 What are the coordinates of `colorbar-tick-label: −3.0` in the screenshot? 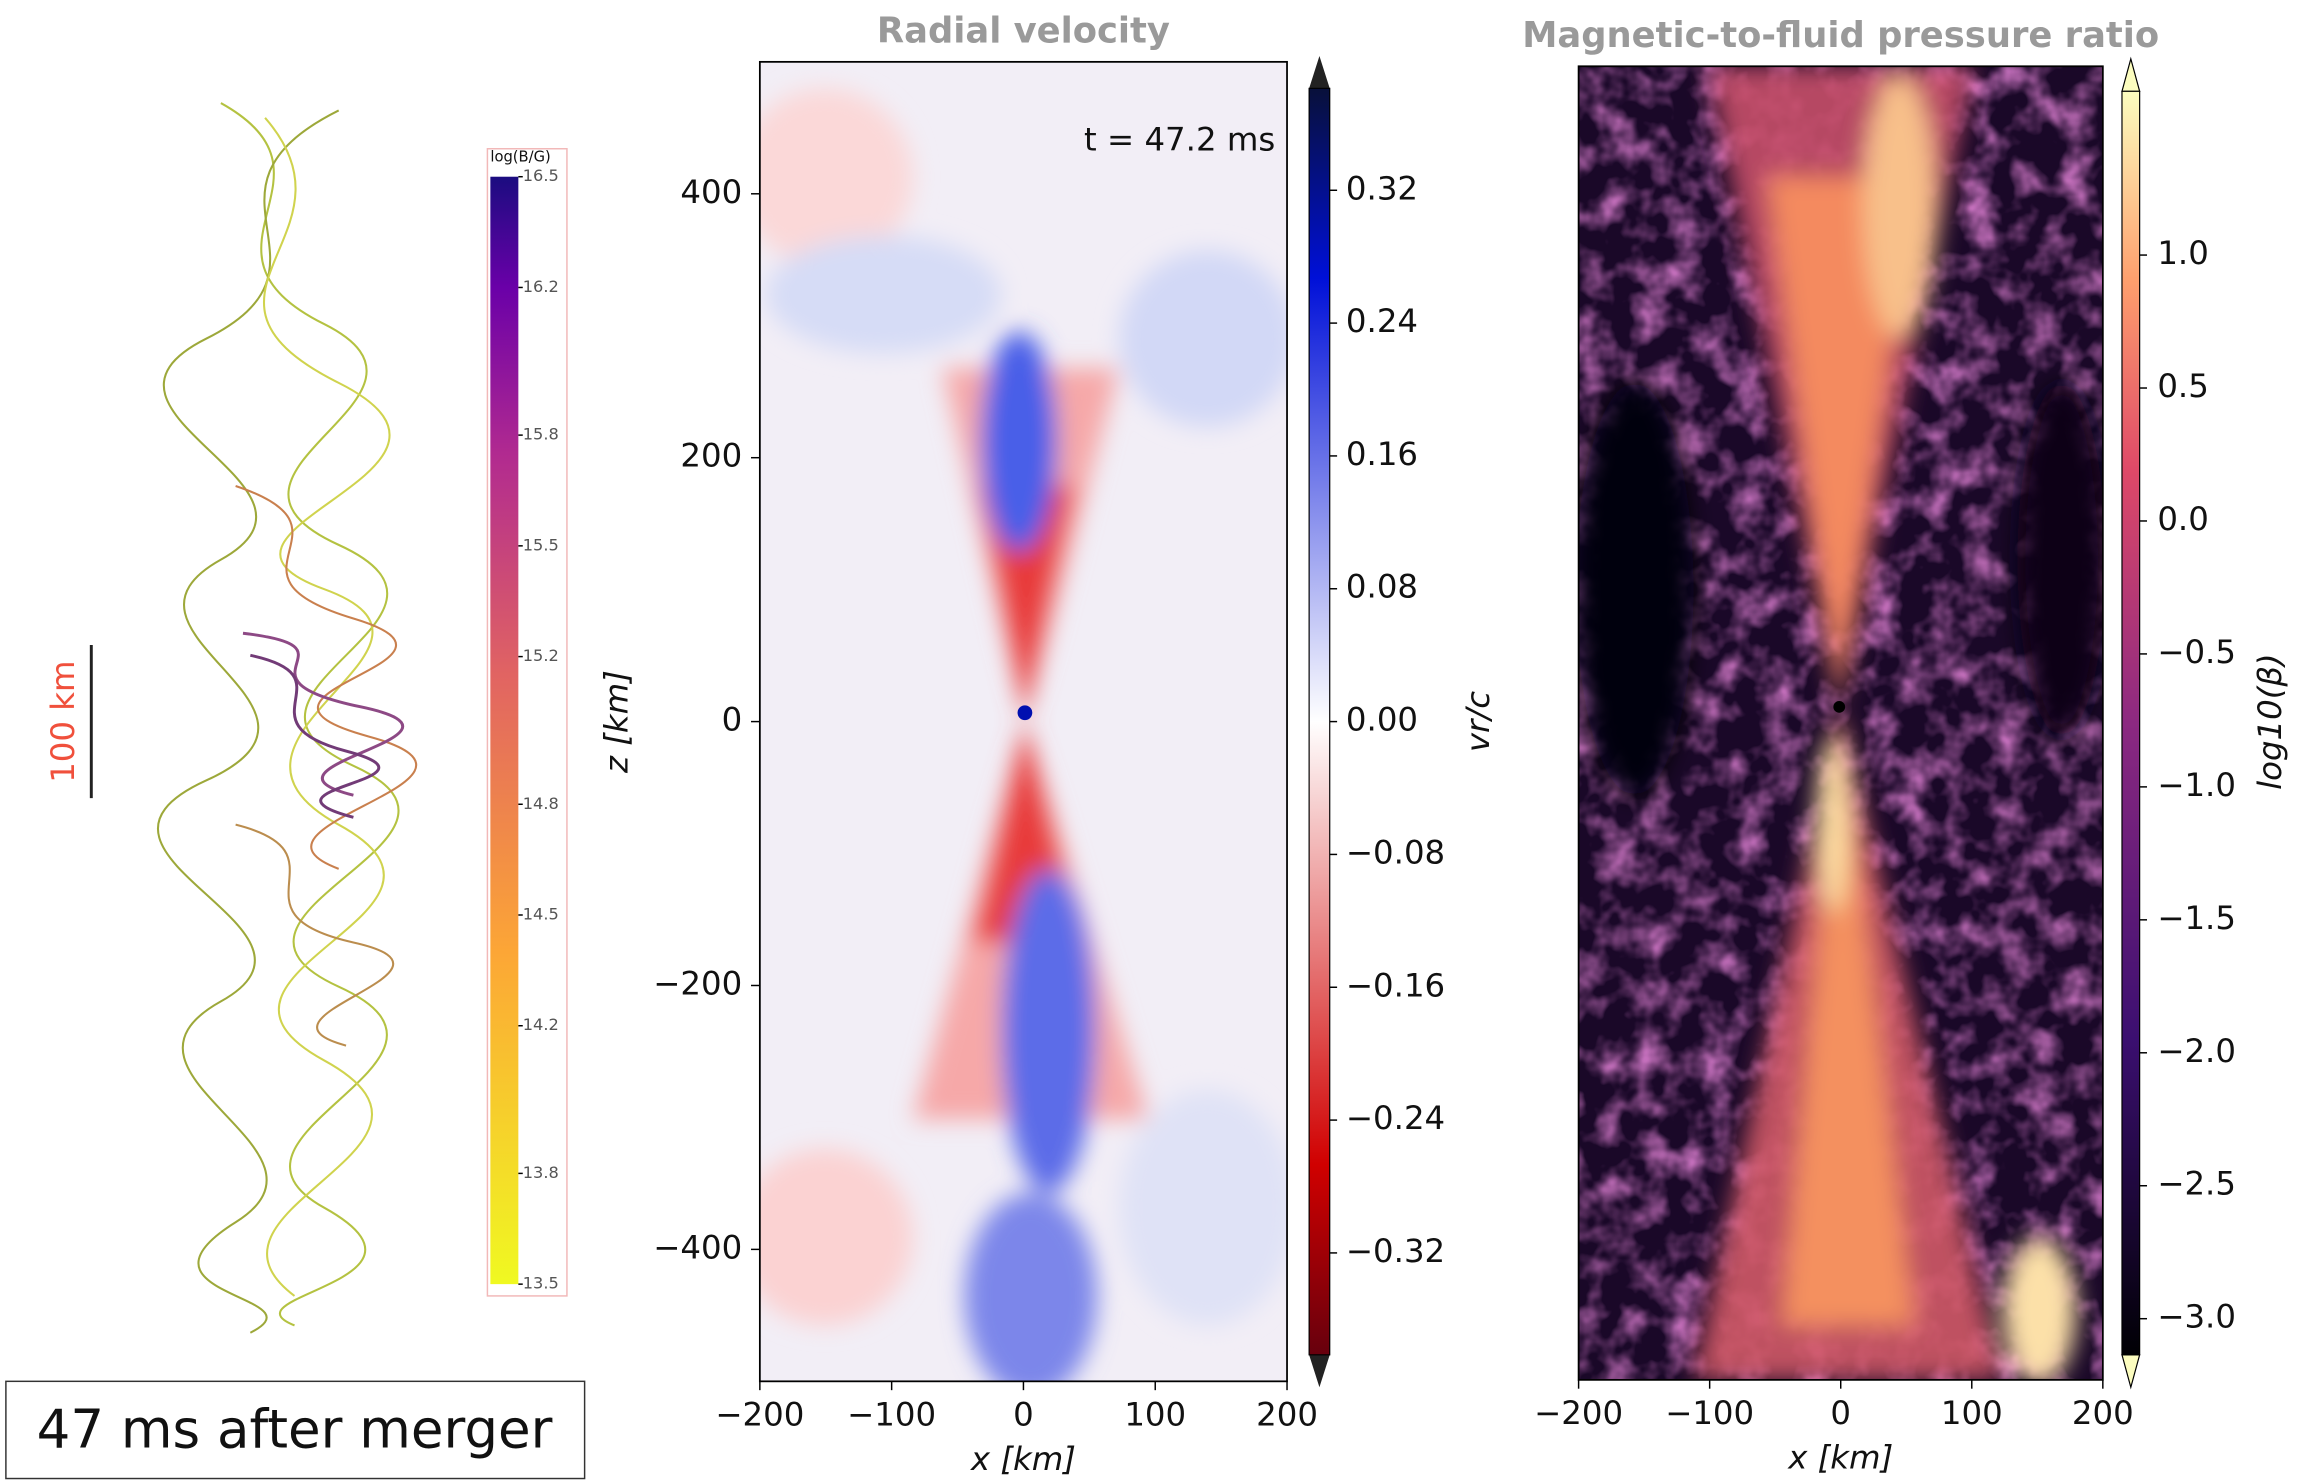 It's located at (2196, 1317).